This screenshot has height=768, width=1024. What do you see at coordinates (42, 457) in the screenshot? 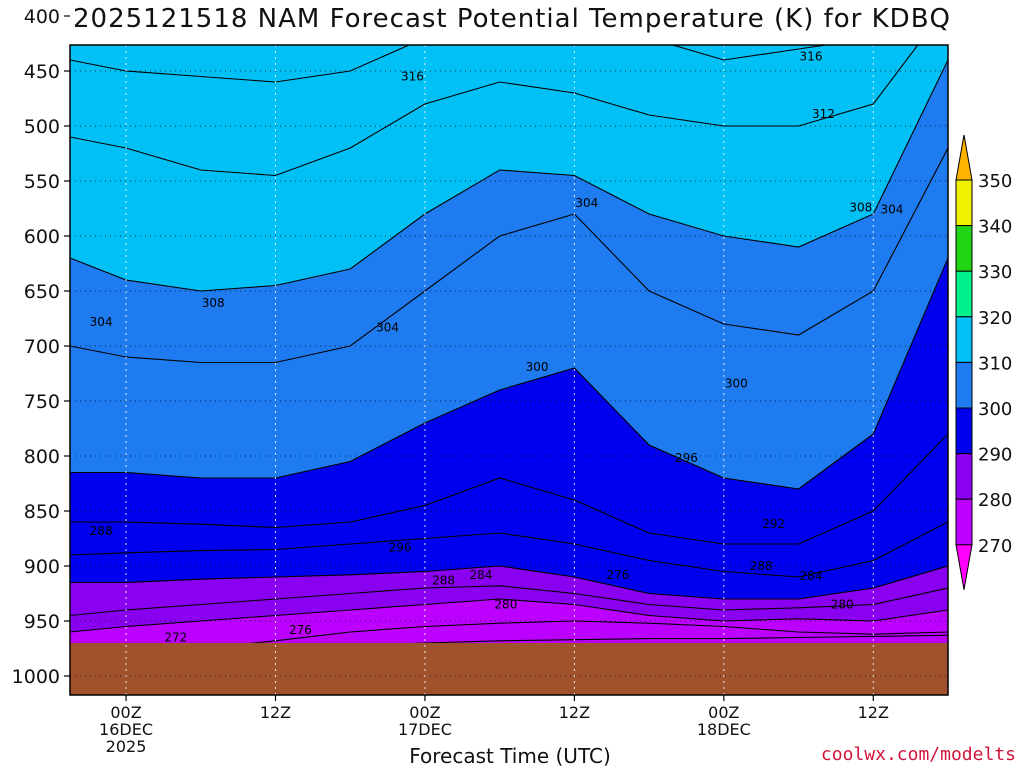
I see `y-tick-label: 800` at bounding box center [42, 457].